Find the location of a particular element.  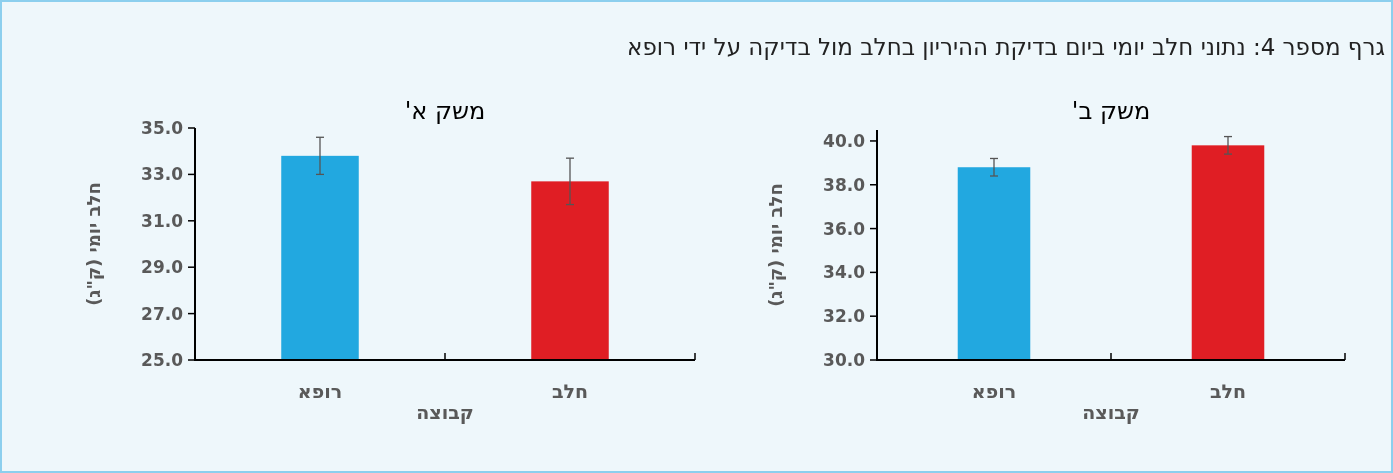

text: גרף מספר 4: נתוני חלב יומי ביום בדיקת ההיריון בחלב מול בדיקה על ידי רופא is located at coordinates (1006, 47).